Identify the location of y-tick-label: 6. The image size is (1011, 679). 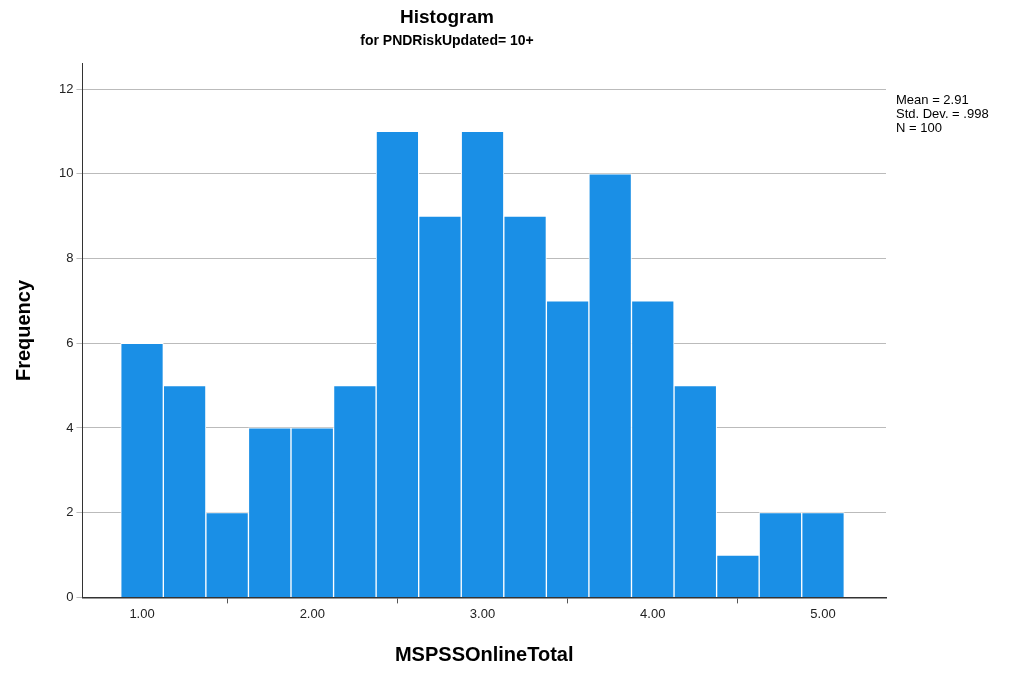
(70, 342).